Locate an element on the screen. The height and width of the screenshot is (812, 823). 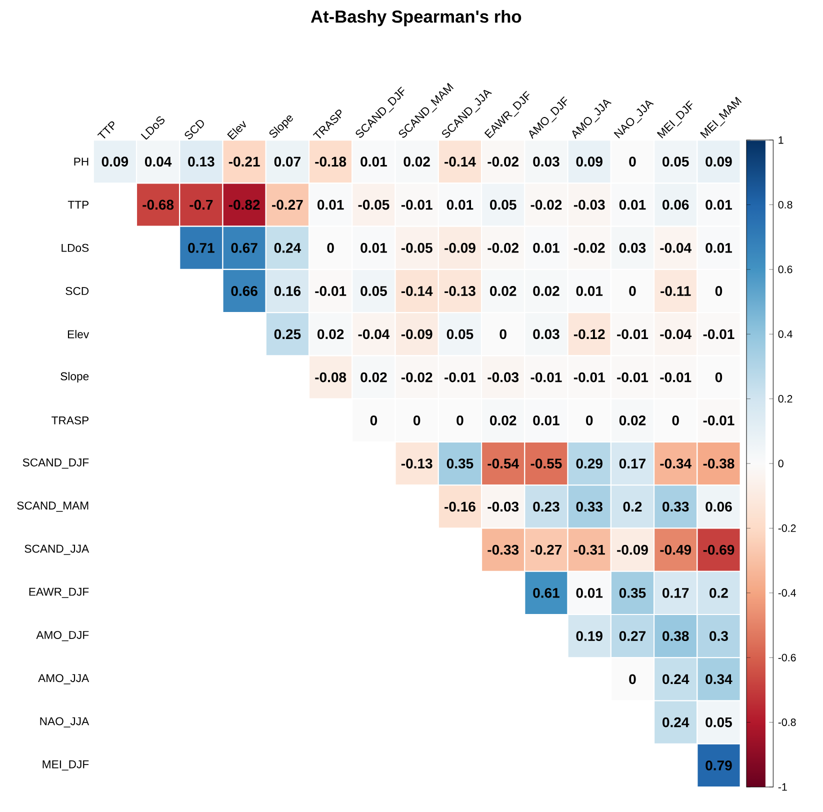
data-label: -0.33 is located at coordinates (503, 549).